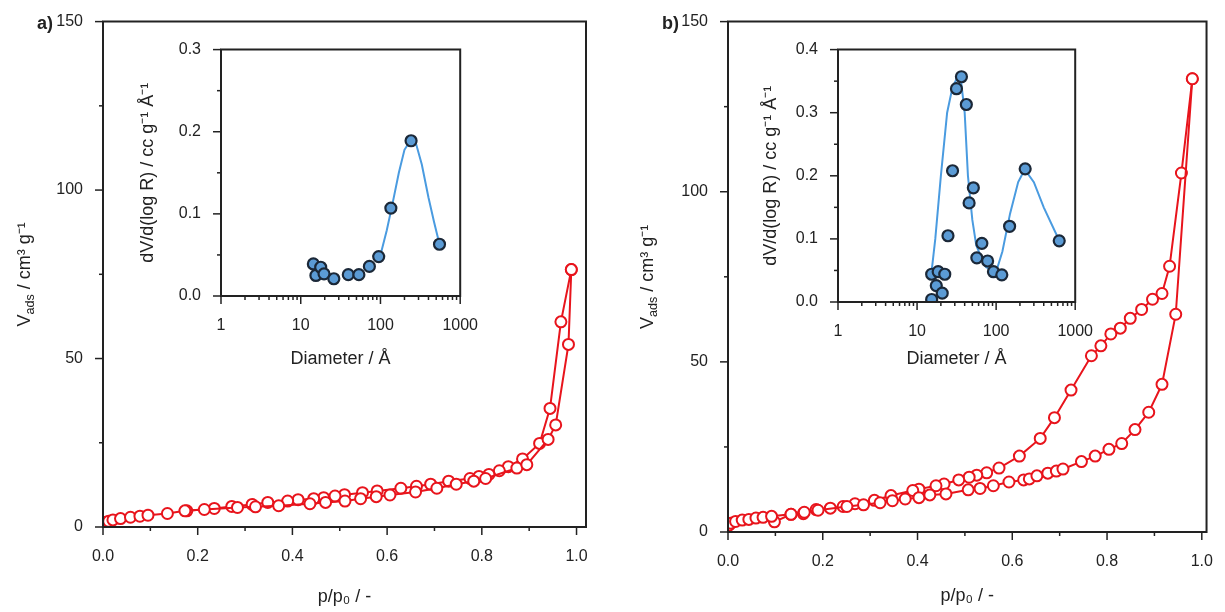  I want to click on chart-title: b), so click(670, 22).